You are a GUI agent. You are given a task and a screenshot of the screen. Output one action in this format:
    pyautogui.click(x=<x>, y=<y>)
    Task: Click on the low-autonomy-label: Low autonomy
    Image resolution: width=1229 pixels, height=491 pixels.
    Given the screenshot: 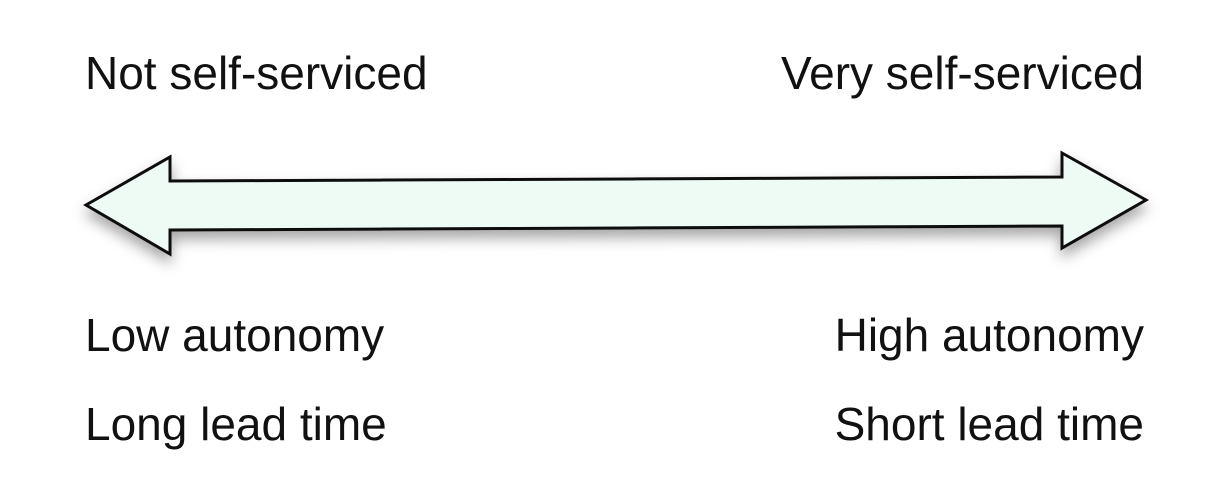 What is the action you would take?
    pyautogui.click(x=235, y=335)
    